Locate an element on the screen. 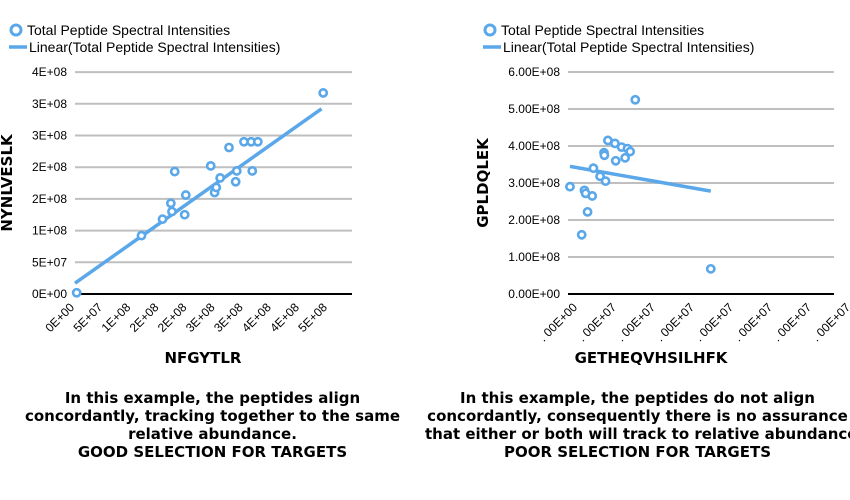 This screenshot has width=850, height=500. y-tick-label: 6.00E+08 is located at coordinates (534, 72).